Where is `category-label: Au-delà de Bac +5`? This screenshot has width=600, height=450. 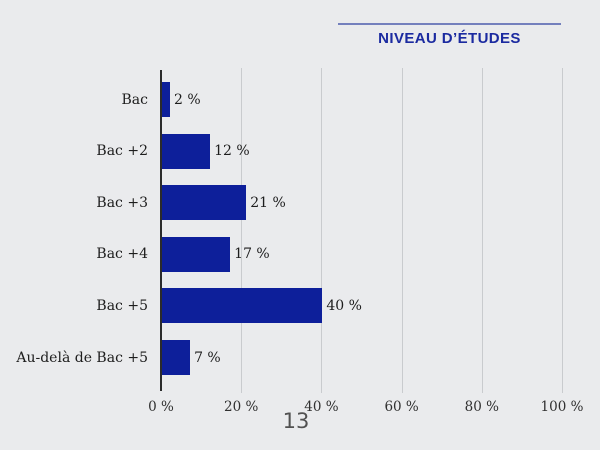
category-label: Au-delà de Bac +5 is located at coordinates (82, 357).